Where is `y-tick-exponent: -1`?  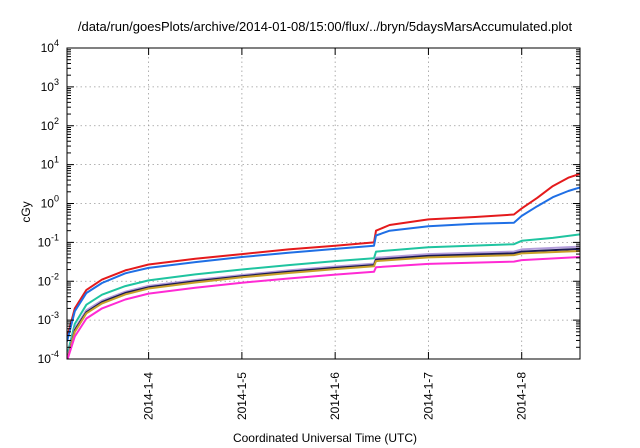
y-tick-exponent: -1 is located at coordinates (55, 237).